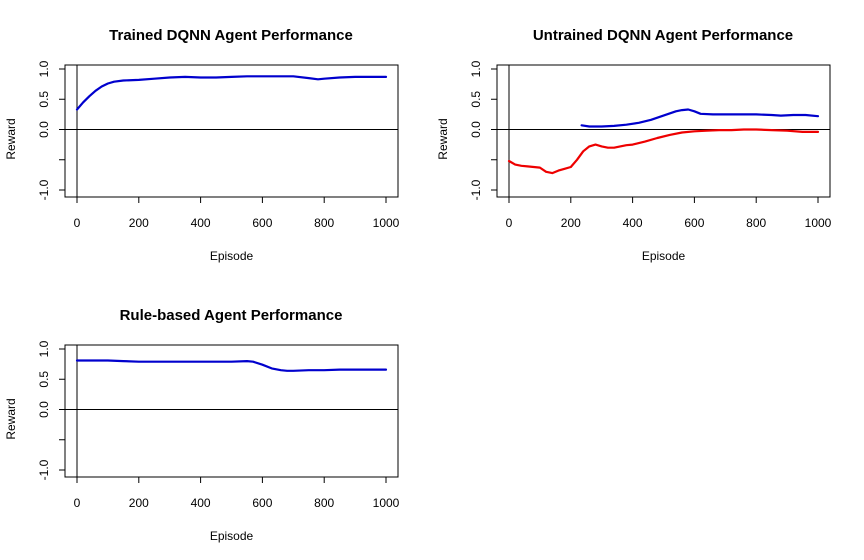  What do you see at coordinates (663, 35) in the screenshot?
I see `chart-title: Untrained DQNN Agent Performance` at bounding box center [663, 35].